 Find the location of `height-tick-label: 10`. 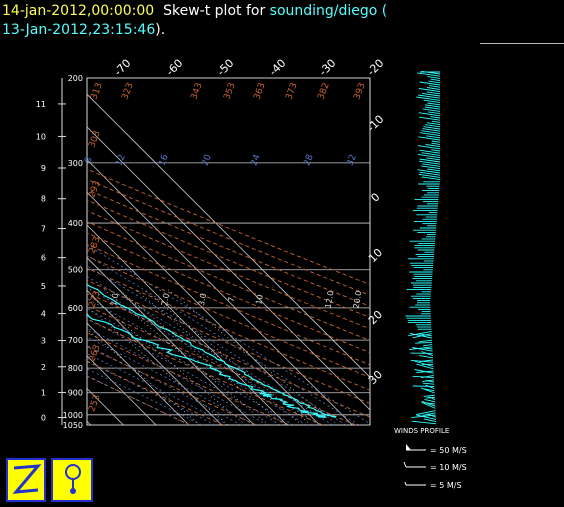

height-tick-label: 10 is located at coordinates (41, 136).